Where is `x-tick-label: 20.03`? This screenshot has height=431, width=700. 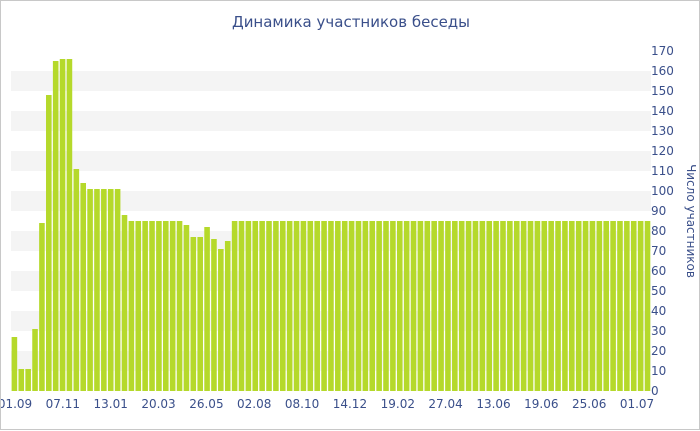
x-tick-label: 20.03 is located at coordinates (158, 404).